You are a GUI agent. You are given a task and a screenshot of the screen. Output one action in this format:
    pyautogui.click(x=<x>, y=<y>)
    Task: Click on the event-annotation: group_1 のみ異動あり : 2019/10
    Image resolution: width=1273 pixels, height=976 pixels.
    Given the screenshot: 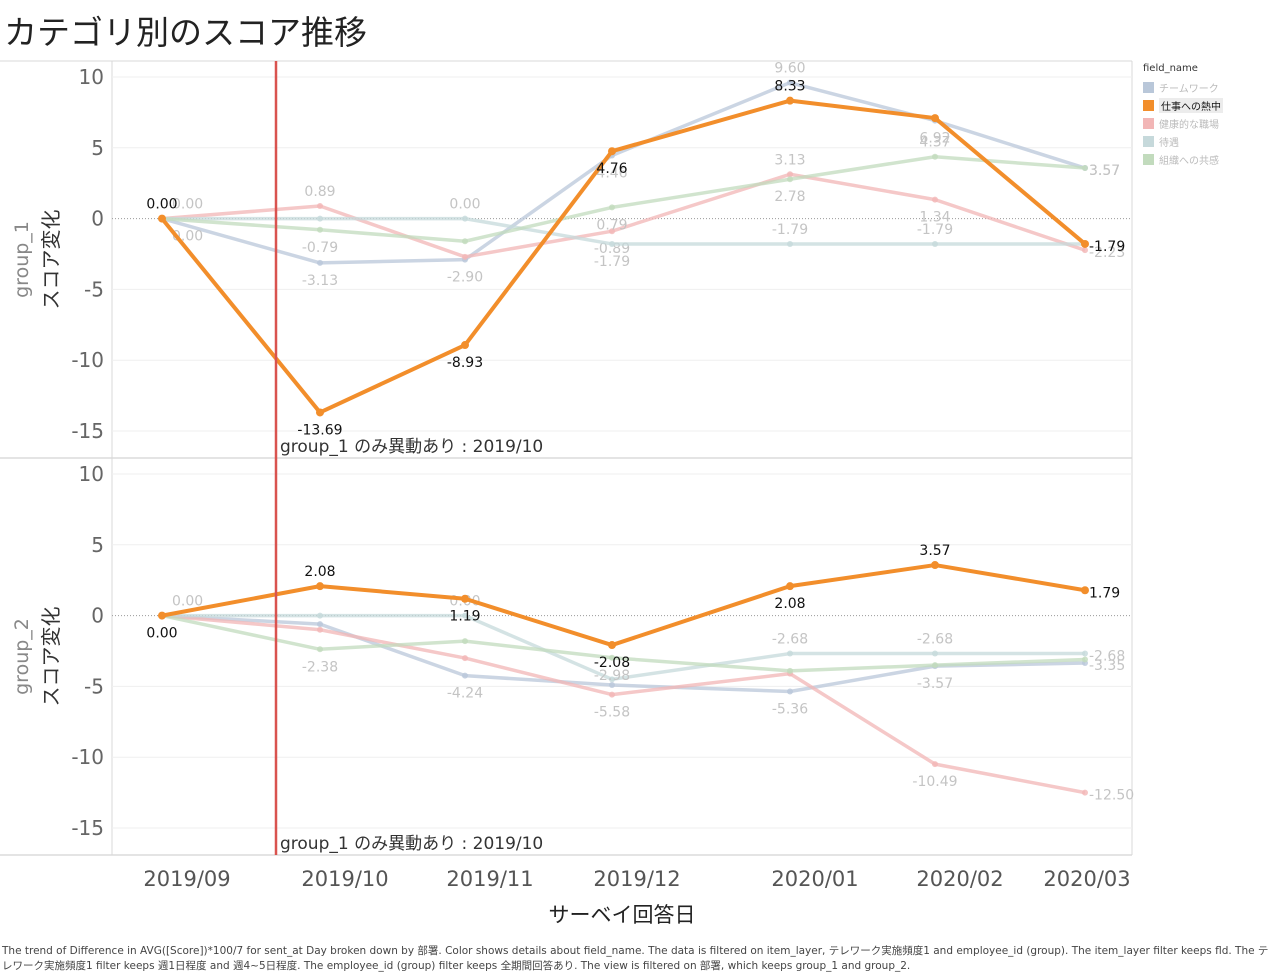 What is the action you would take?
    pyautogui.click(x=411, y=447)
    